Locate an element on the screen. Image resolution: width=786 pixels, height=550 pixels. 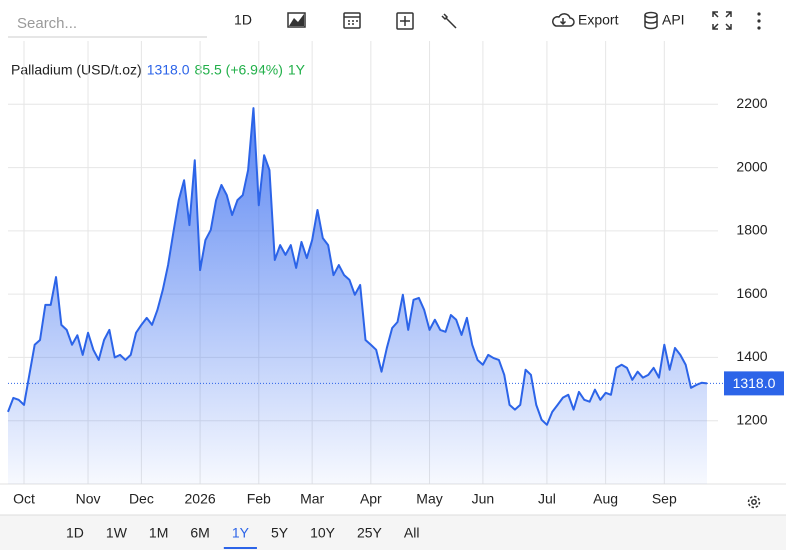
menu-icon is located at coordinates (759, 21).